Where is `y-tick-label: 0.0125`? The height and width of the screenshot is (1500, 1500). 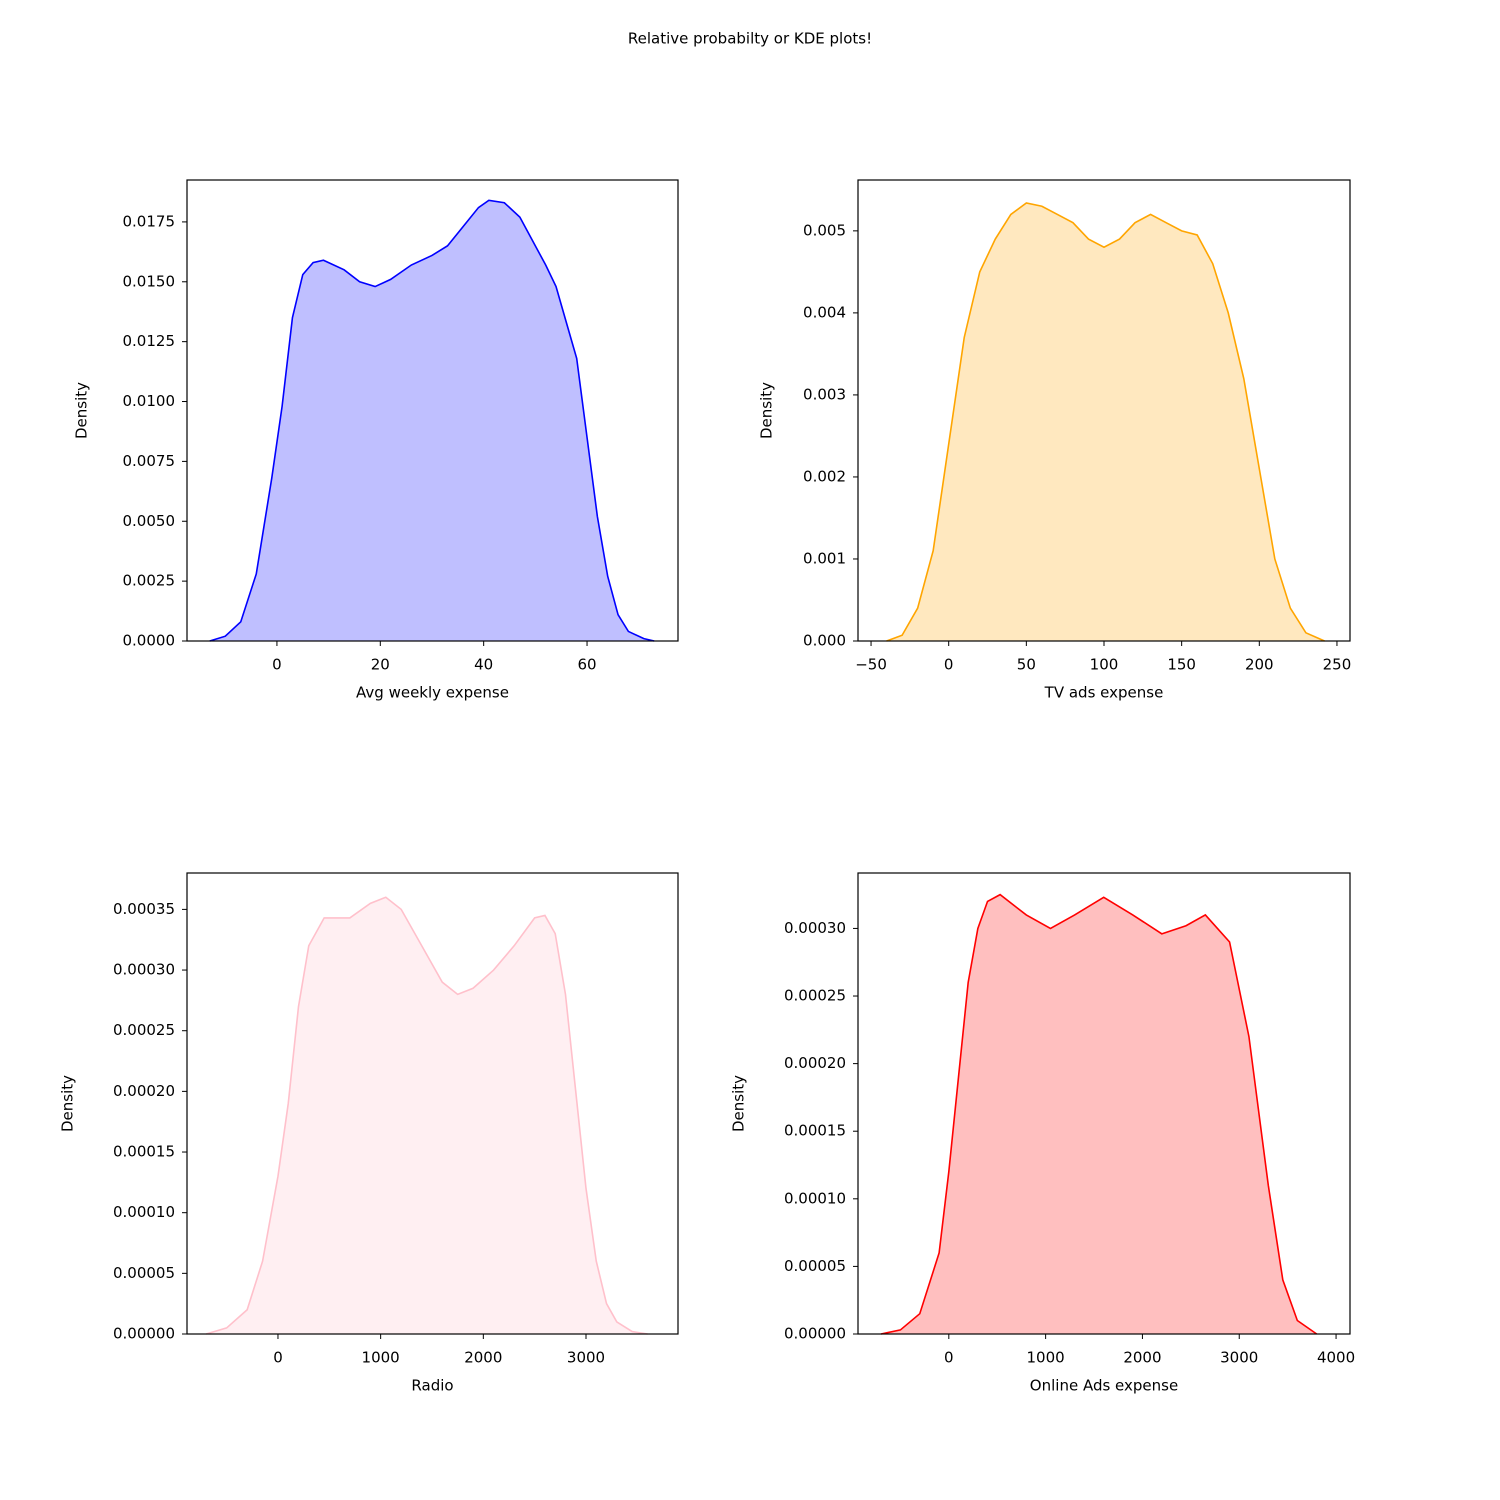
y-tick-label: 0.0125 is located at coordinates (149, 341).